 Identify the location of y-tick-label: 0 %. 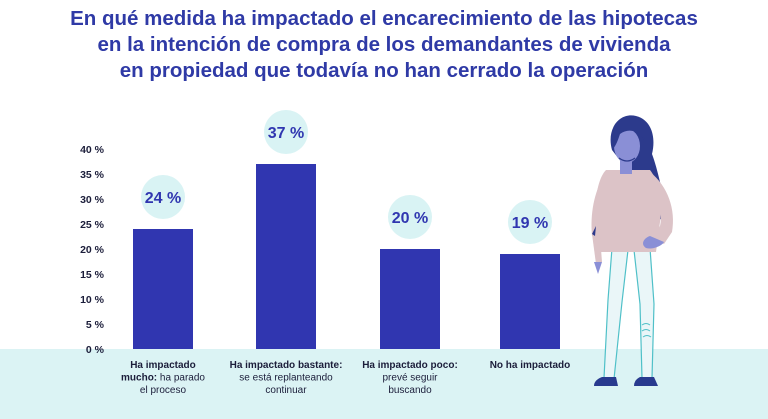
(95, 350).